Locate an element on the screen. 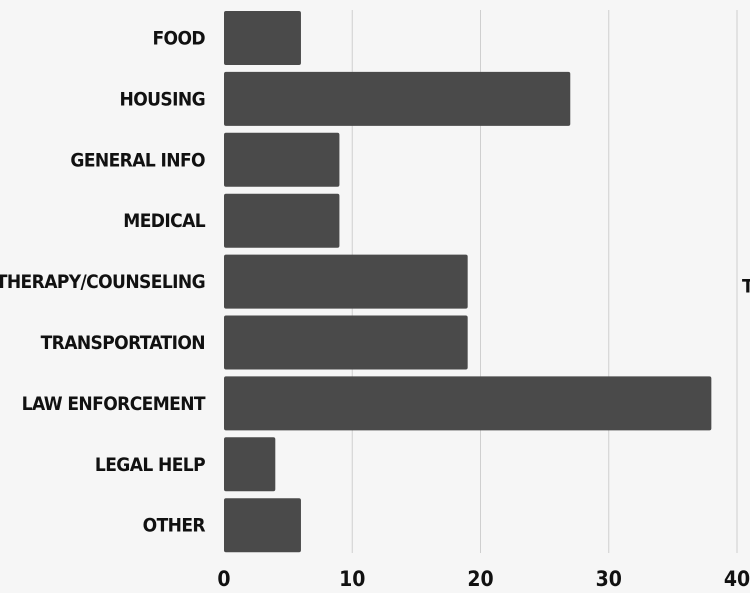 The width and height of the screenshot is (750, 593). bar-medical is located at coordinates (282, 220).